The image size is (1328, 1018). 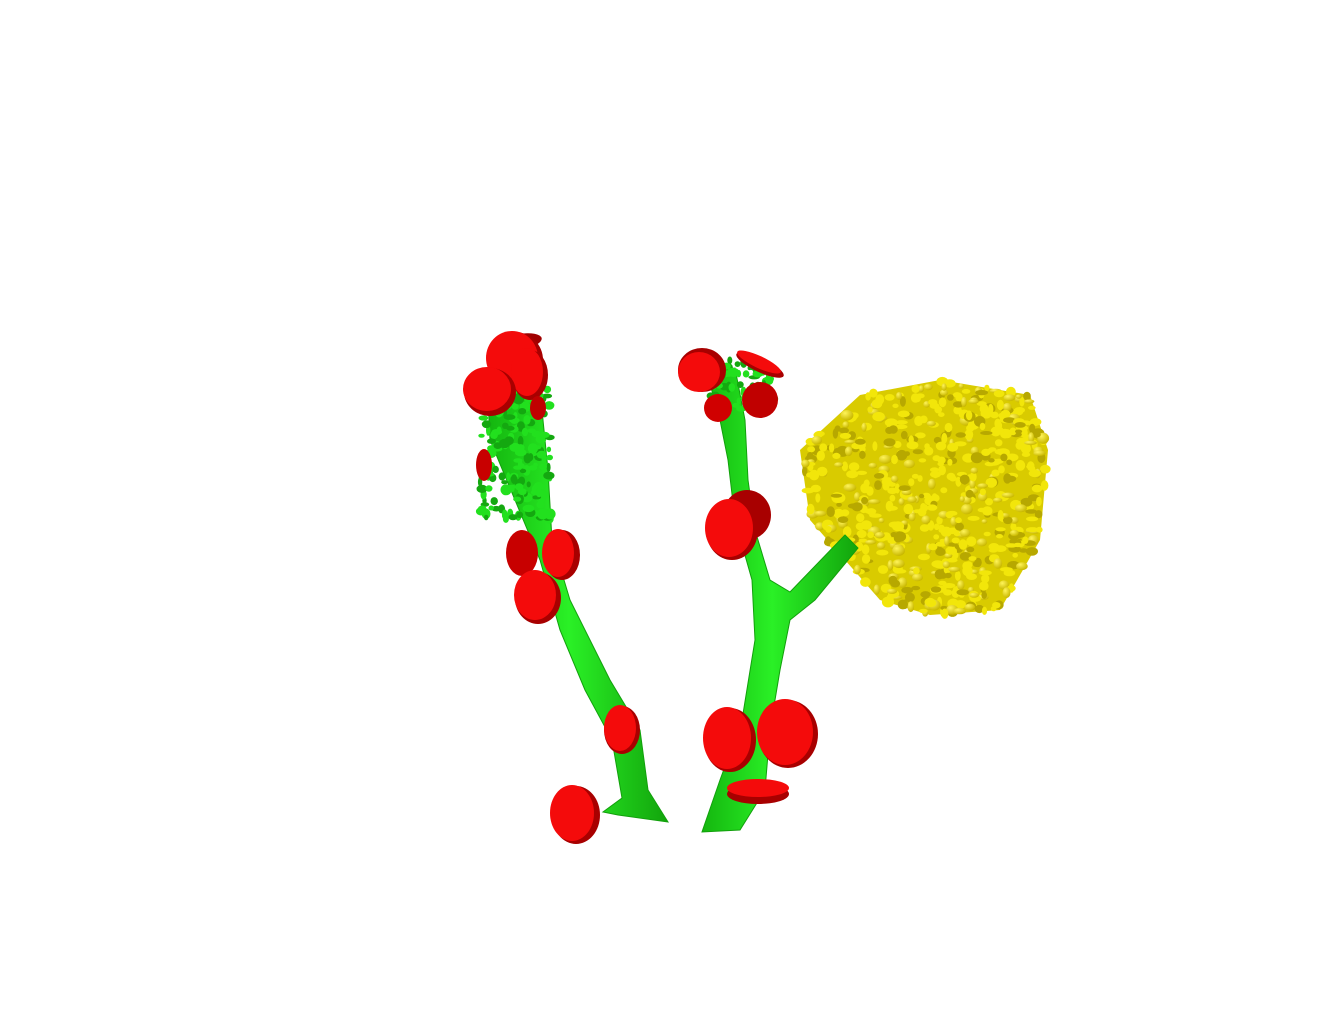 I want to click on yellow-particle-cluster, so click(x=925, y=497).